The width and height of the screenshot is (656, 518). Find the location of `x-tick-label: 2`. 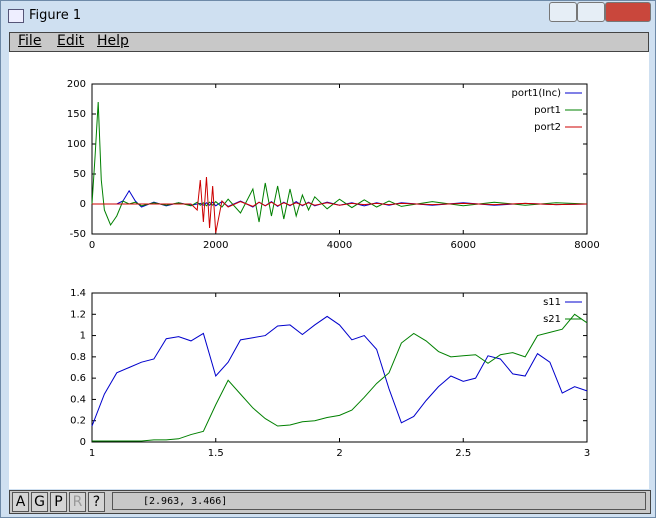

x-tick-label: 2 is located at coordinates (339, 453).